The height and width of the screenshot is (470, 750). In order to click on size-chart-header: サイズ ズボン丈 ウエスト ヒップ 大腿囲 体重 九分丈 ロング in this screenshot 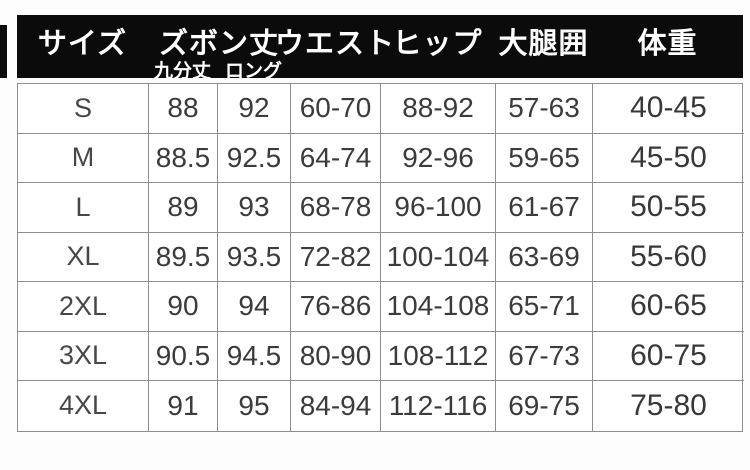, I will do `click(380, 48)`.